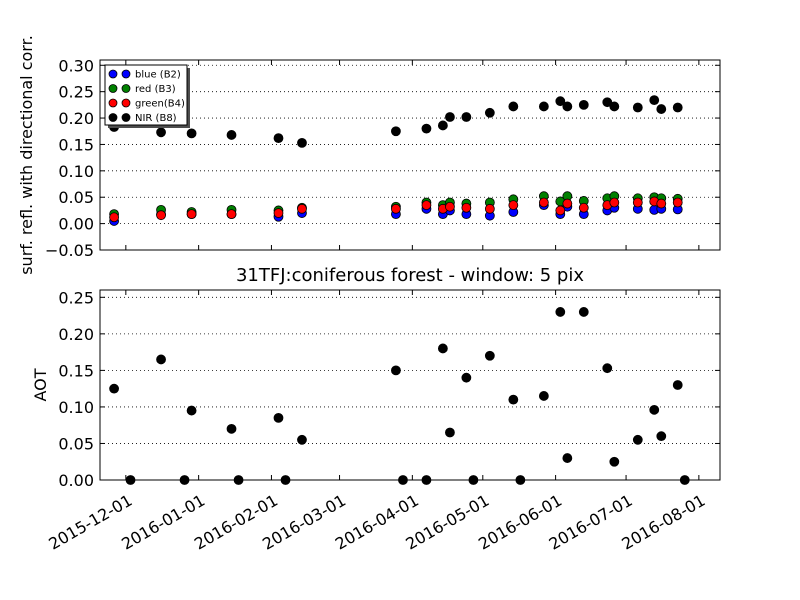 Image resolution: width=800 pixels, height=600 pixels. I want to click on aot-y-tick-label: 0.20, so click(76, 334).